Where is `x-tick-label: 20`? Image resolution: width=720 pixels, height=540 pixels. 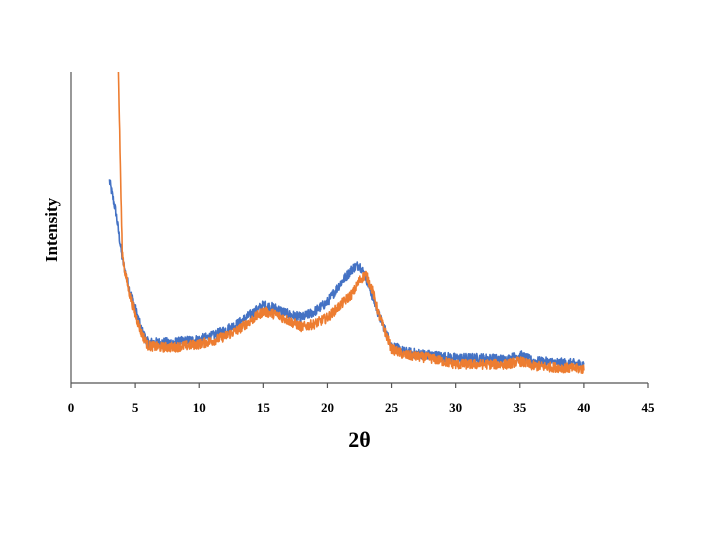
x-tick-label: 20 is located at coordinates (327, 407).